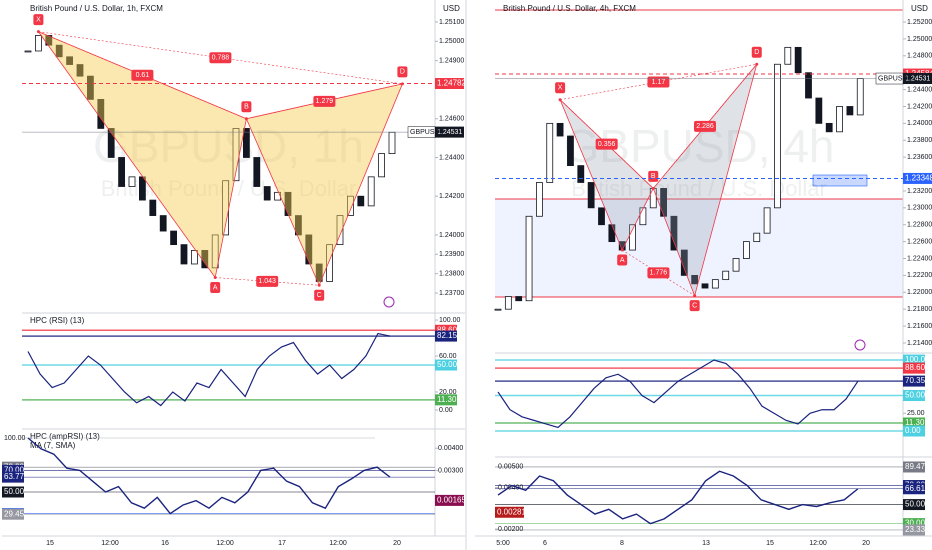  Describe the element at coordinates (919, 39) in the screenshot. I see `y-tick-label: 1.25000` at that location.